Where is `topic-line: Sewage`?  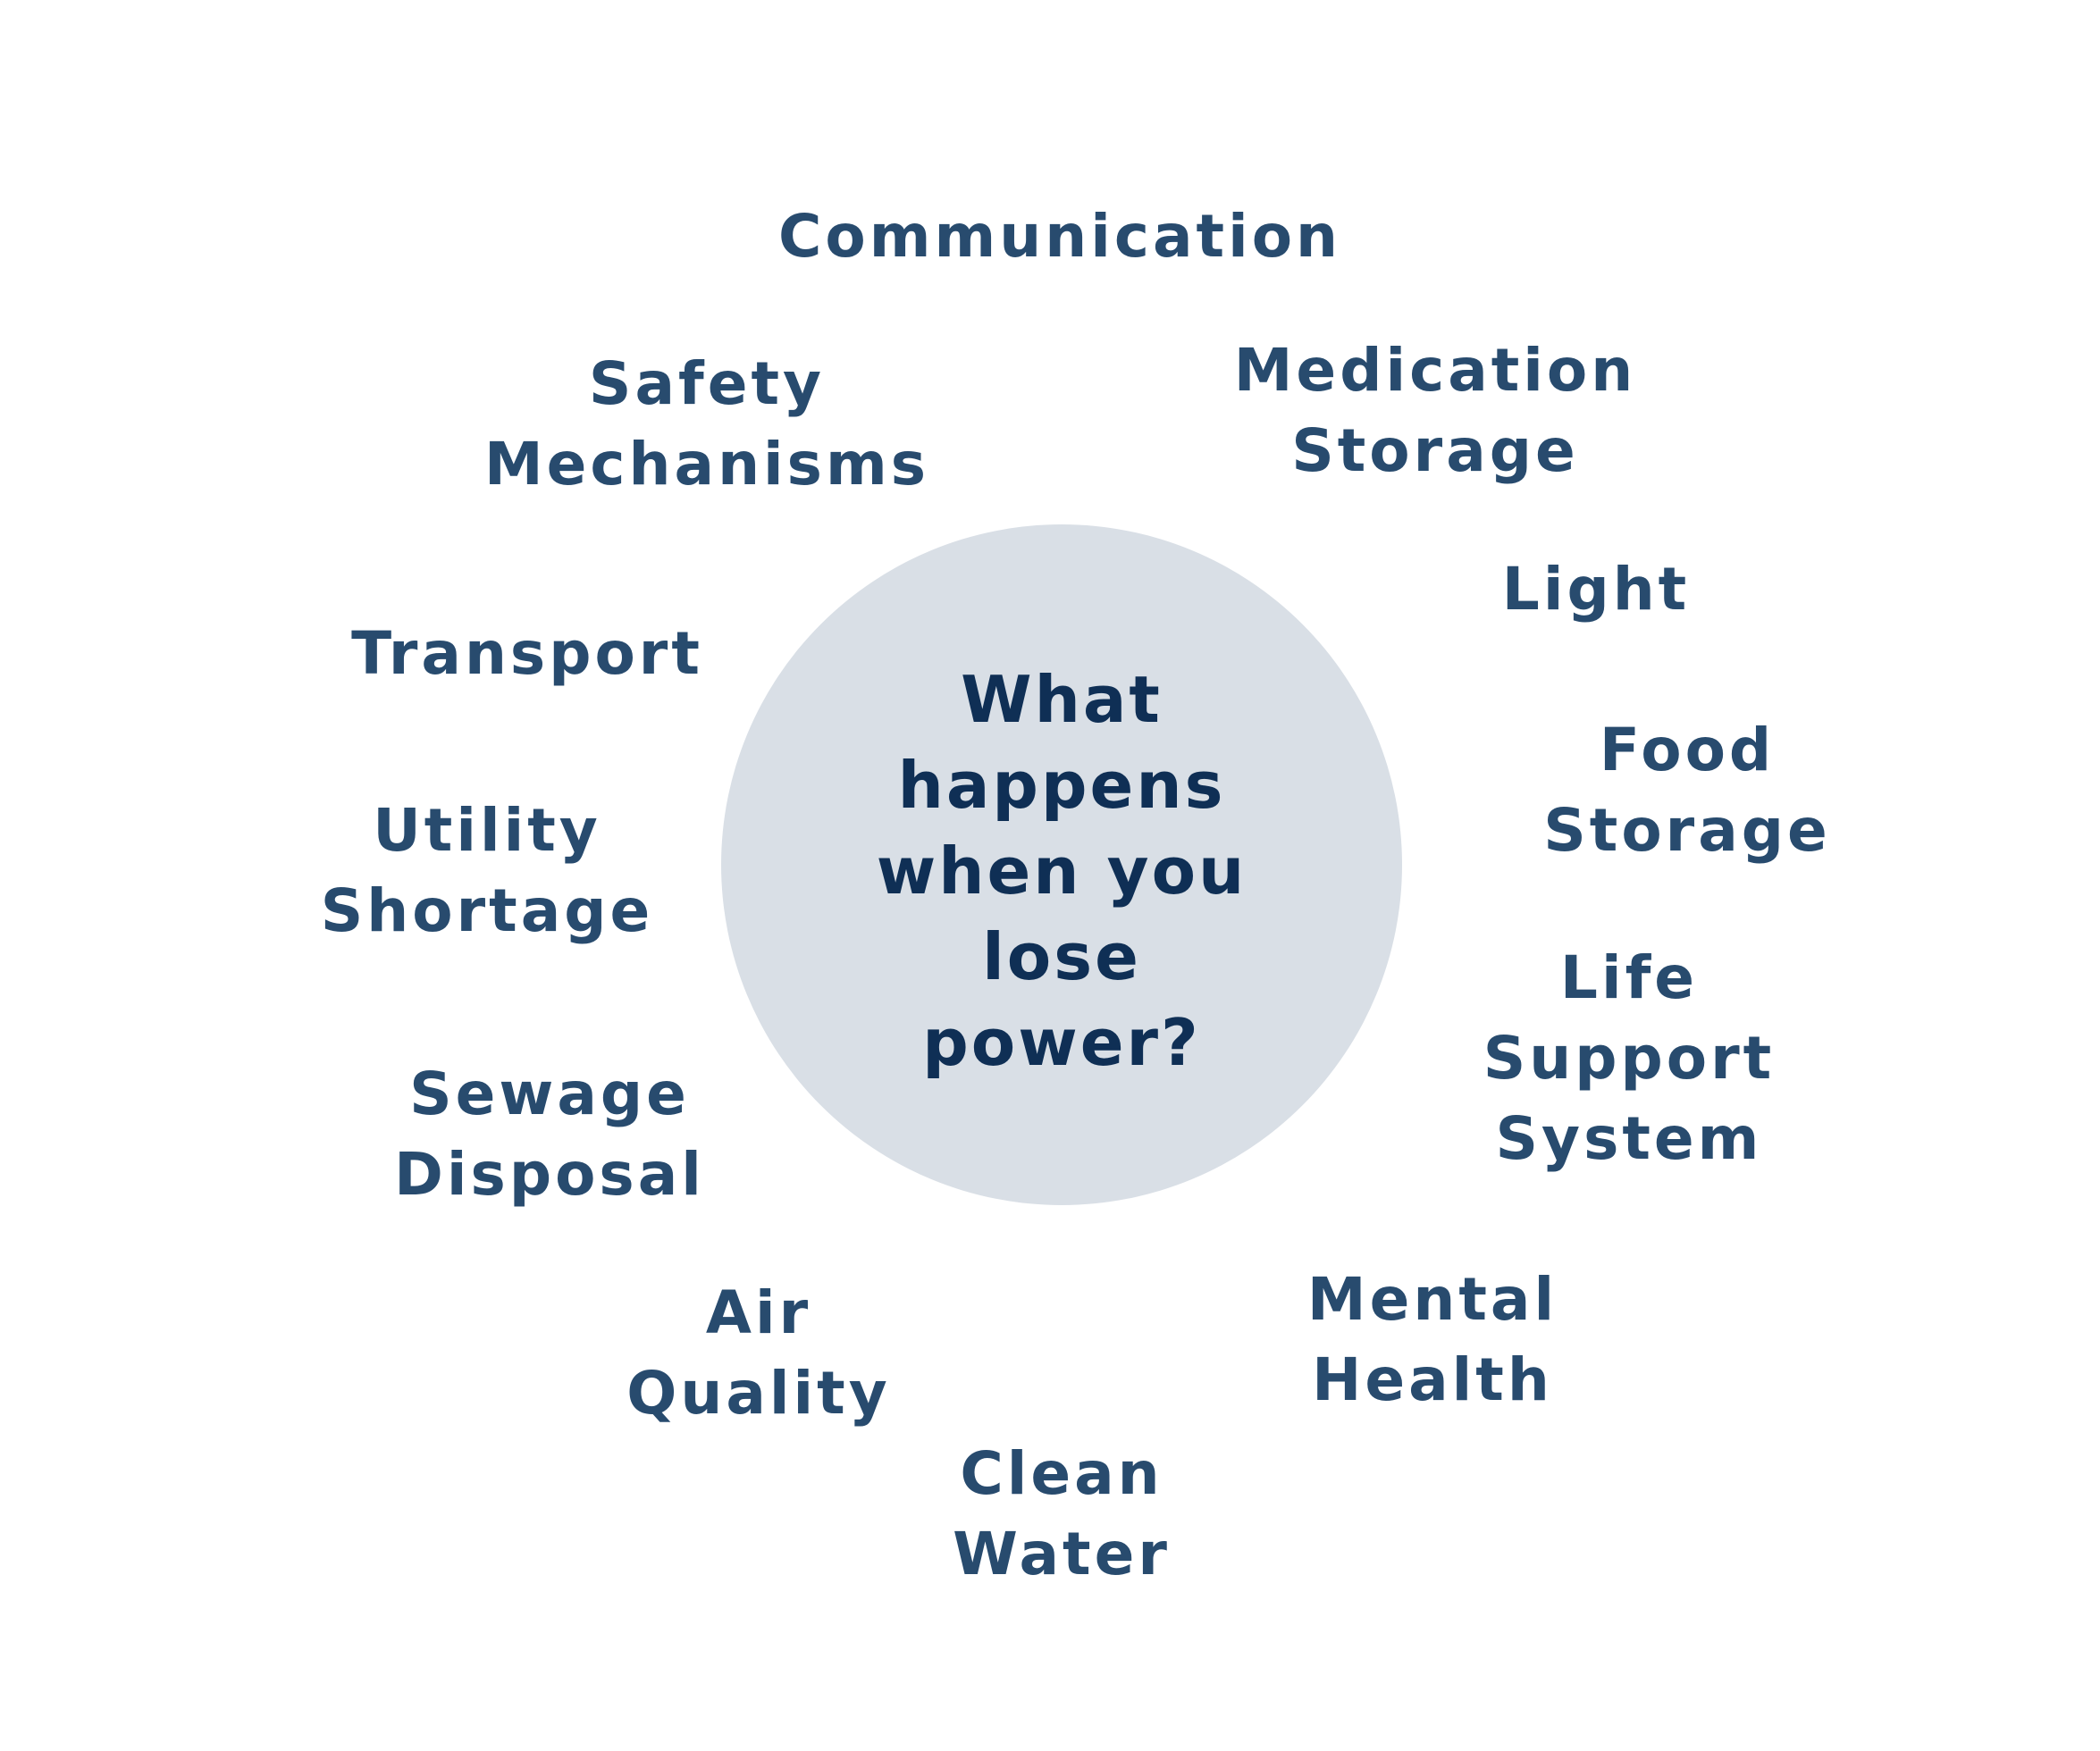
topic-line: Sewage is located at coordinates (549, 1094).